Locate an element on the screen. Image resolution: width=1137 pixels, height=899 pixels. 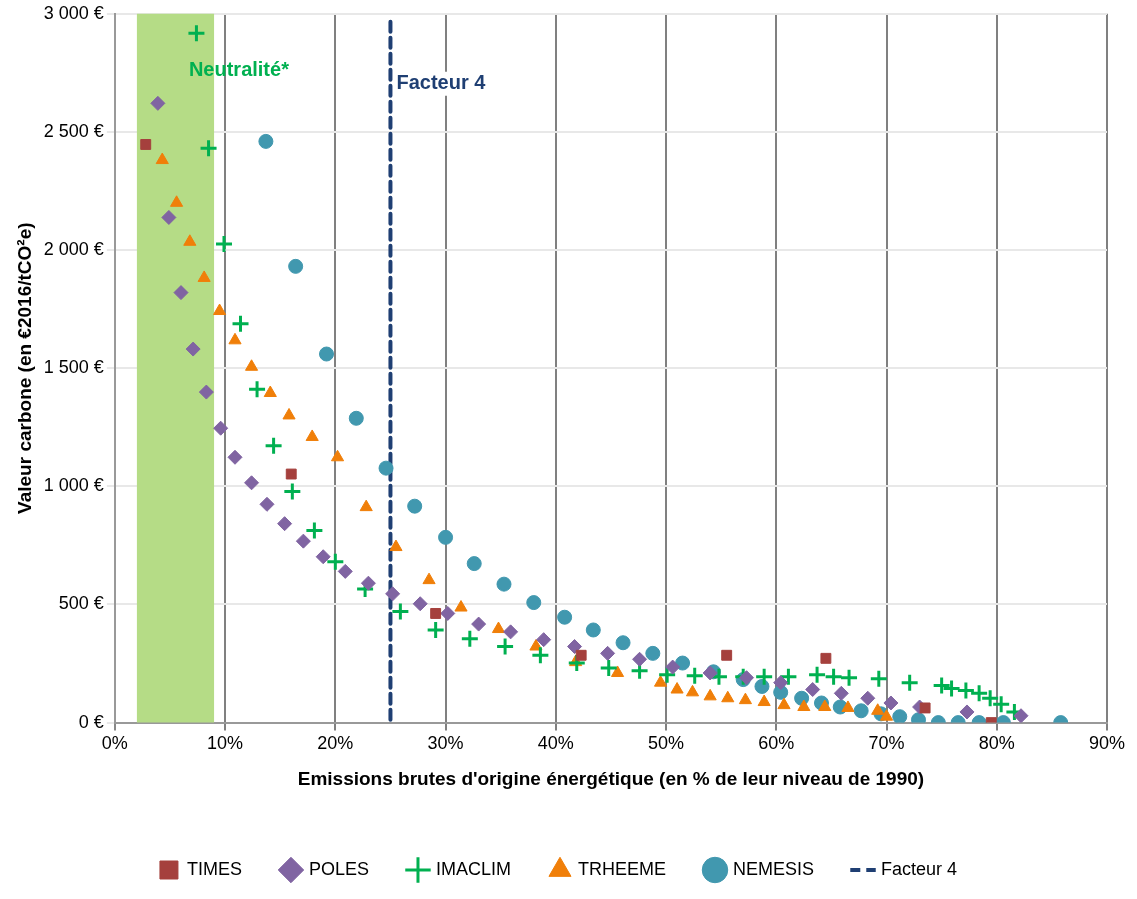
y-tick-label: 2 500 € is located at coordinates (73, 130).